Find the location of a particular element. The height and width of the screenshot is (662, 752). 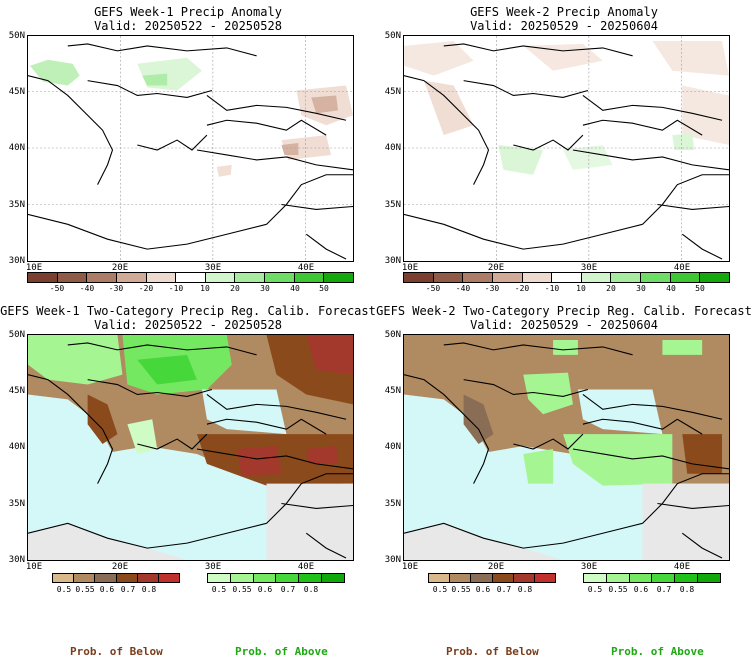

probability-map-week2 is located at coordinates (566, 447).